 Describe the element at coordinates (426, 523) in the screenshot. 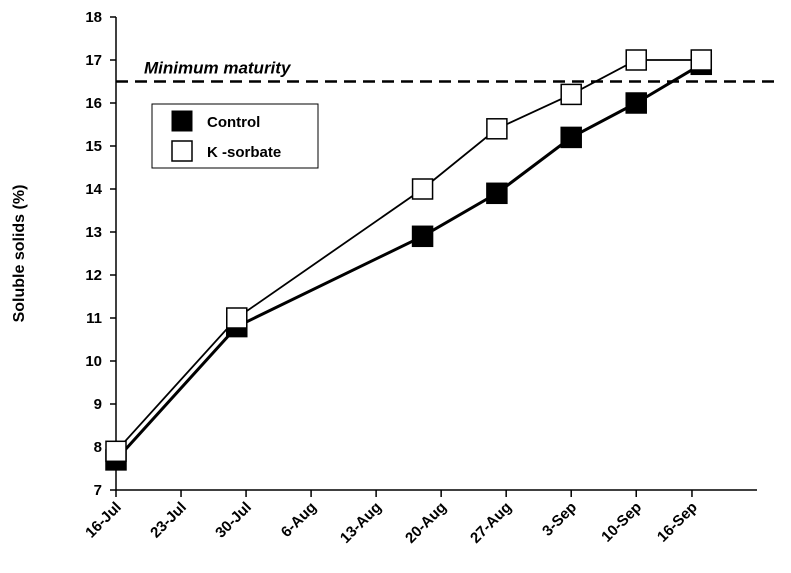

I see `x-tick-label: 20-Aug` at that location.